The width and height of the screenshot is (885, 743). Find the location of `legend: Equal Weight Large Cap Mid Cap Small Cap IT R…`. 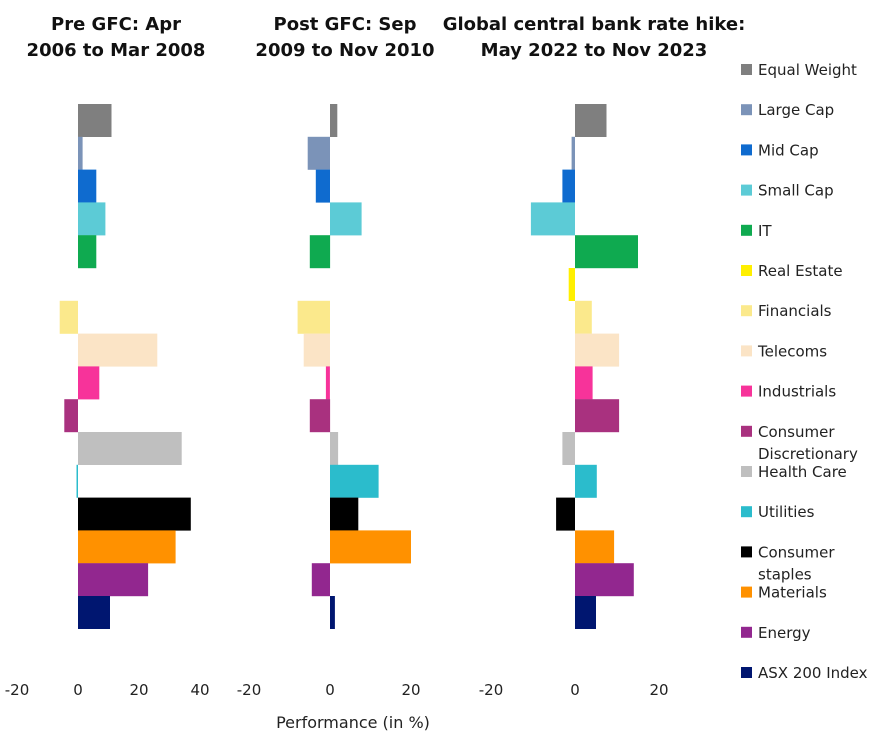

legend: Equal Weight Large Cap Mid Cap Small Cap IT R… is located at coordinates (804, 371).